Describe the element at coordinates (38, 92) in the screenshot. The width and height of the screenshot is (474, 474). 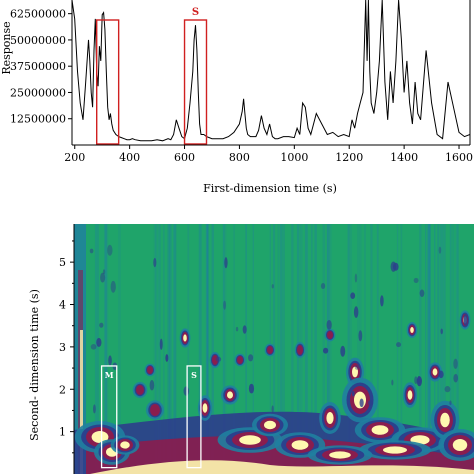
I see `y-tick-label: 25000000` at that location.